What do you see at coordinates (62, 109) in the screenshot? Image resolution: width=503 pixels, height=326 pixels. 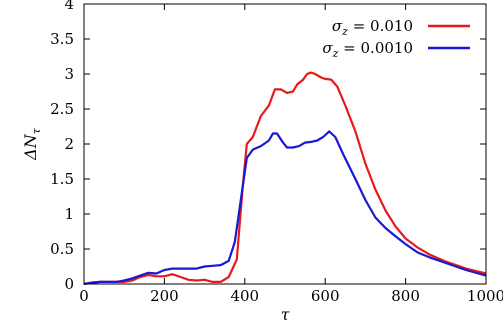 I see `y-tick-label: 2.5` at bounding box center [62, 109].